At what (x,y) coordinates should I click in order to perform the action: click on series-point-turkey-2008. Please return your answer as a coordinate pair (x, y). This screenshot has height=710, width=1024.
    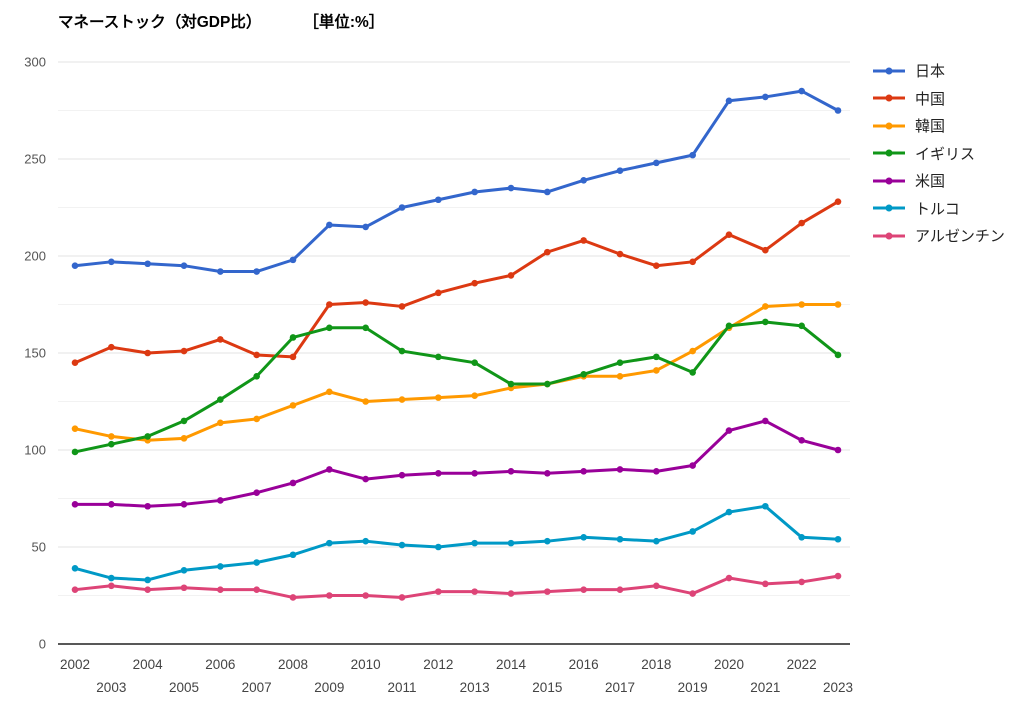
    Looking at the image, I should click on (293, 555).